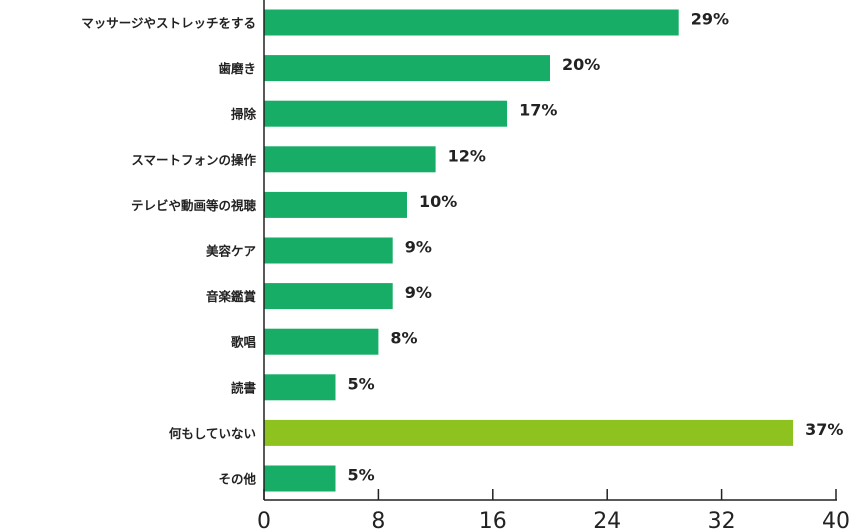  I want to click on x-tick-label: 8, so click(378, 519).